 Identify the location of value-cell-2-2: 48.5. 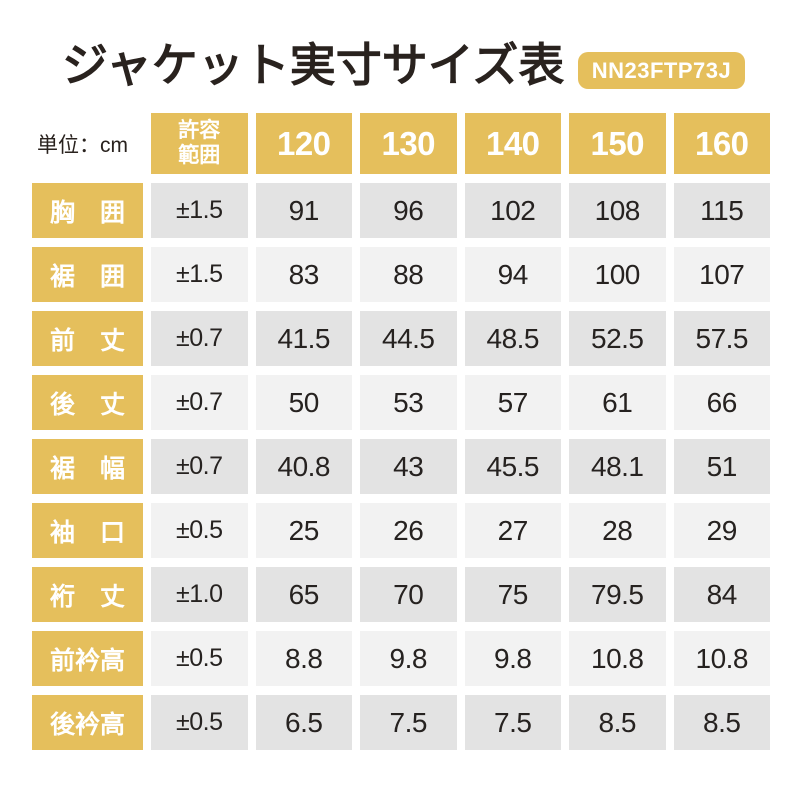
(512, 338).